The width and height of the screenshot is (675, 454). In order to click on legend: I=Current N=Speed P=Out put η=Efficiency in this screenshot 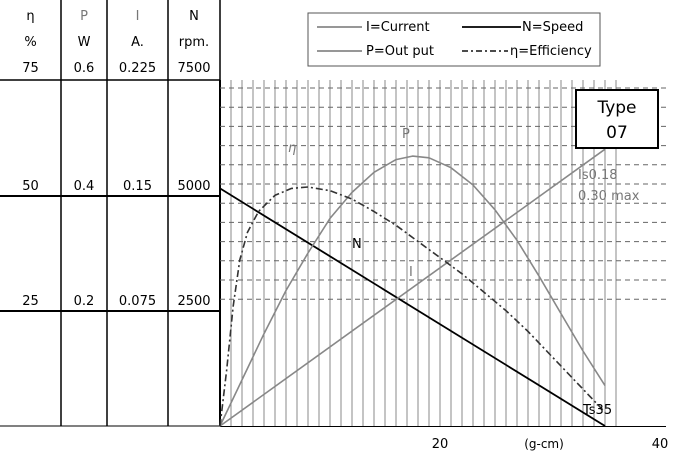, I will do `click(454, 39)`.